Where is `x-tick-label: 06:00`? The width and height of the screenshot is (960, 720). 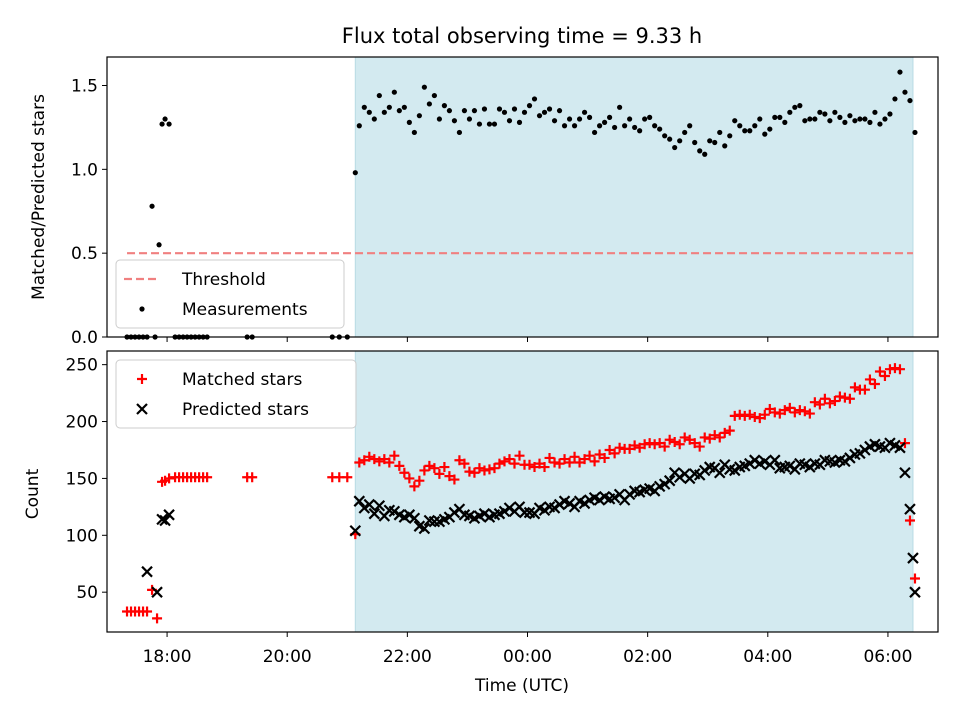 x-tick-label: 06:00 is located at coordinates (887, 657).